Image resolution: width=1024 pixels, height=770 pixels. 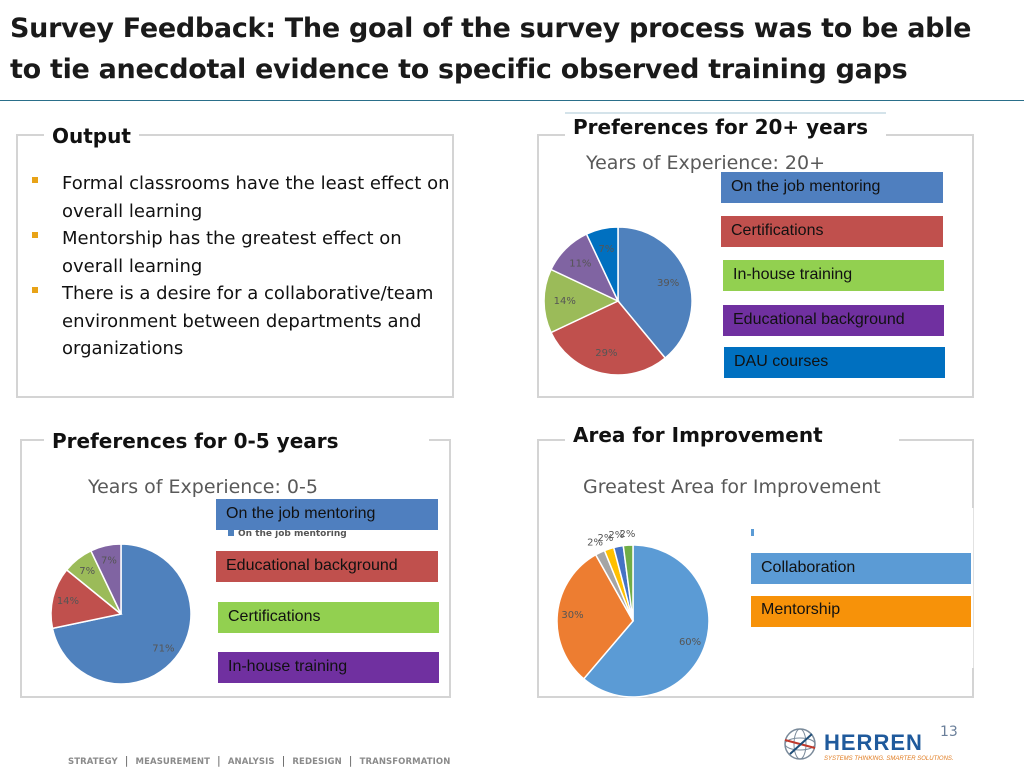 What do you see at coordinates (292, 534) in the screenshot?
I see `tiny-legend-label: On the job mentoring` at bounding box center [292, 534].